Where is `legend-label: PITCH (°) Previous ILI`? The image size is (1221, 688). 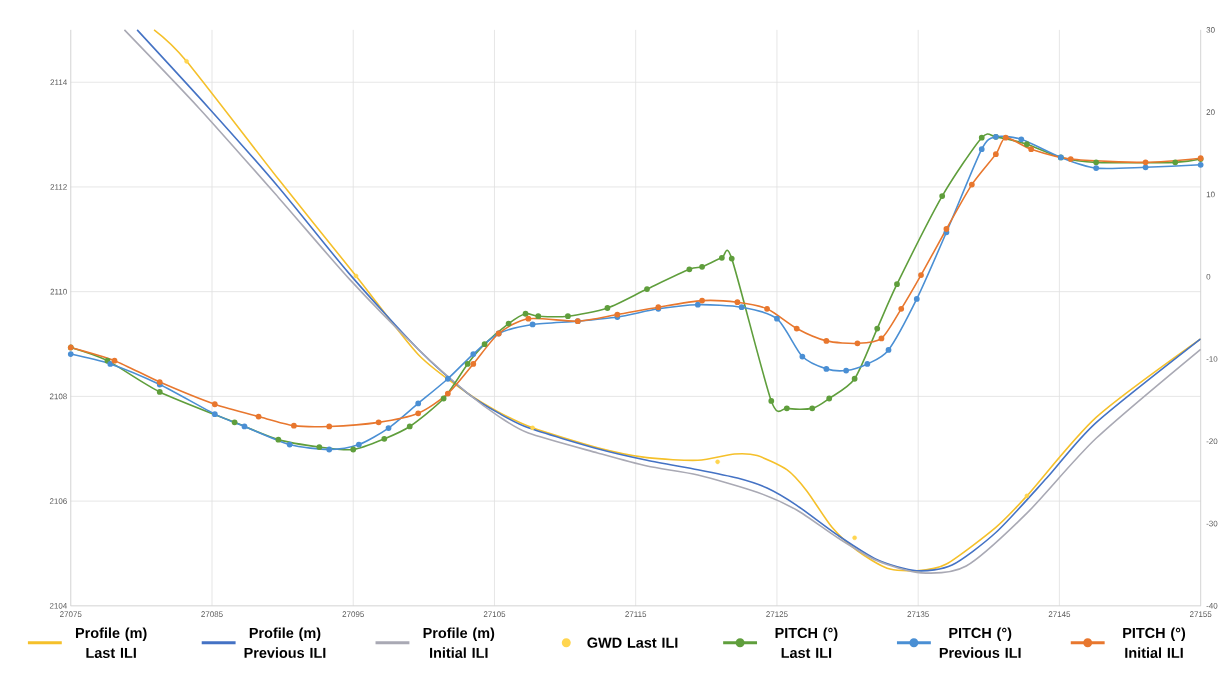
legend-label: PITCH (°) Previous ILI is located at coordinates (980, 643).